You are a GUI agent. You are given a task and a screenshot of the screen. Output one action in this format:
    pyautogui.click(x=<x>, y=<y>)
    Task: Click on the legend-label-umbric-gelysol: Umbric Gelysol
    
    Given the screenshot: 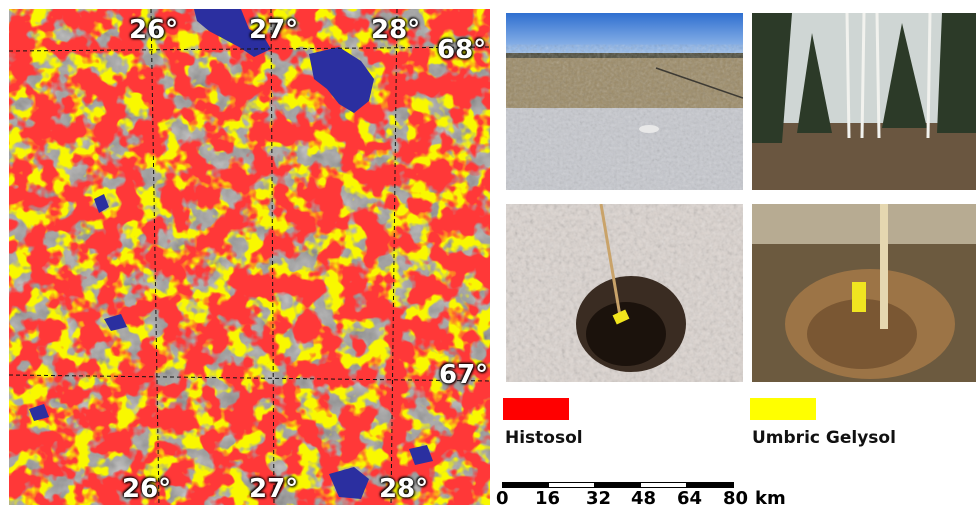 What is the action you would take?
    pyautogui.click(x=824, y=438)
    